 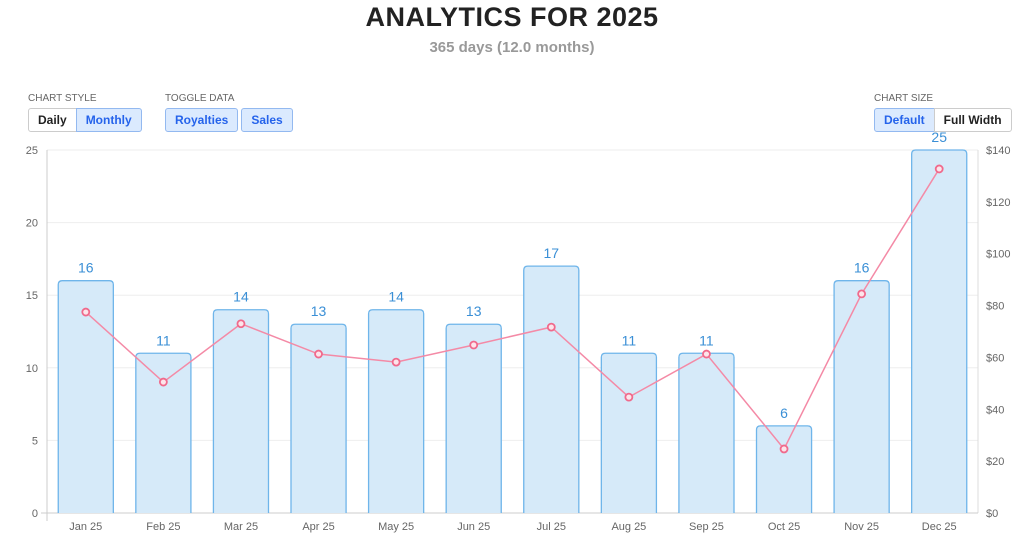 What do you see at coordinates (32, 369) in the screenshot?
I see `y-left-tick-label: 10` at bounding box center [32, 369].